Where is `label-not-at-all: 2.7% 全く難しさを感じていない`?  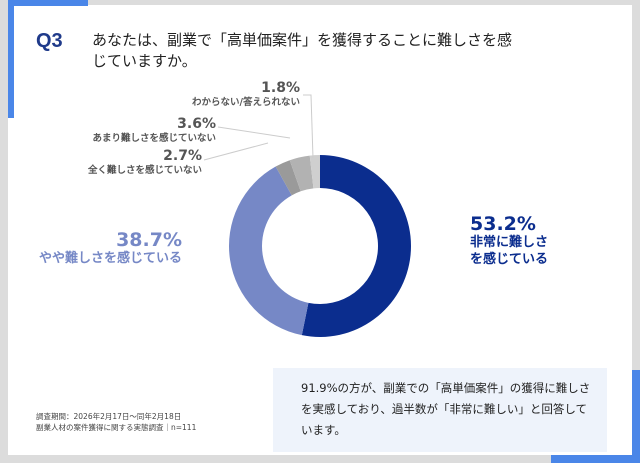
label-not-at-all: 2.7% 全く難しさを感じていない is located at coordinates (144, 162).